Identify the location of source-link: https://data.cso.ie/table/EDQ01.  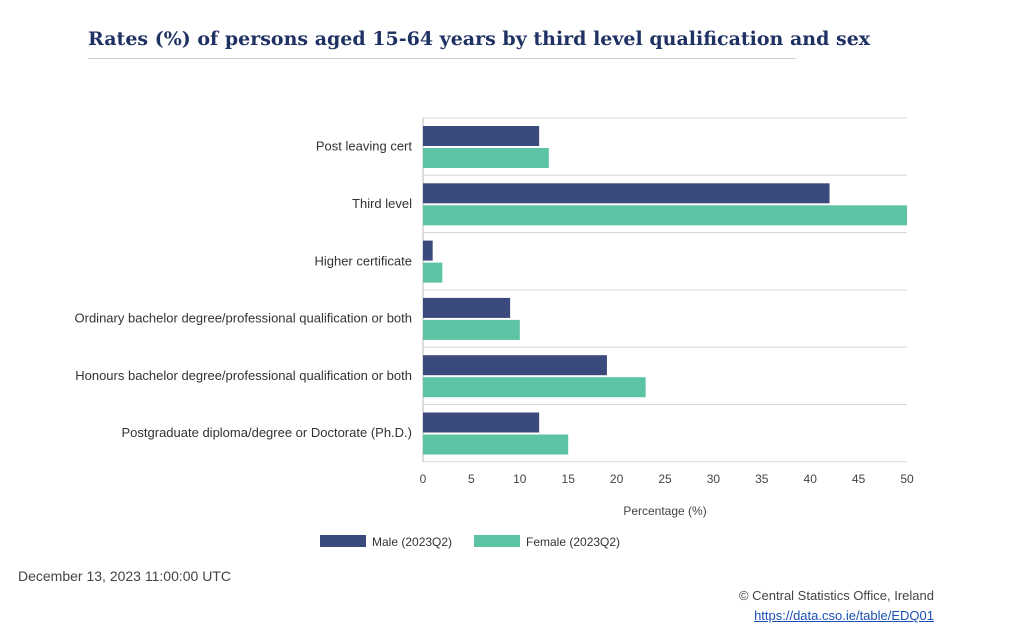
(844, 615).